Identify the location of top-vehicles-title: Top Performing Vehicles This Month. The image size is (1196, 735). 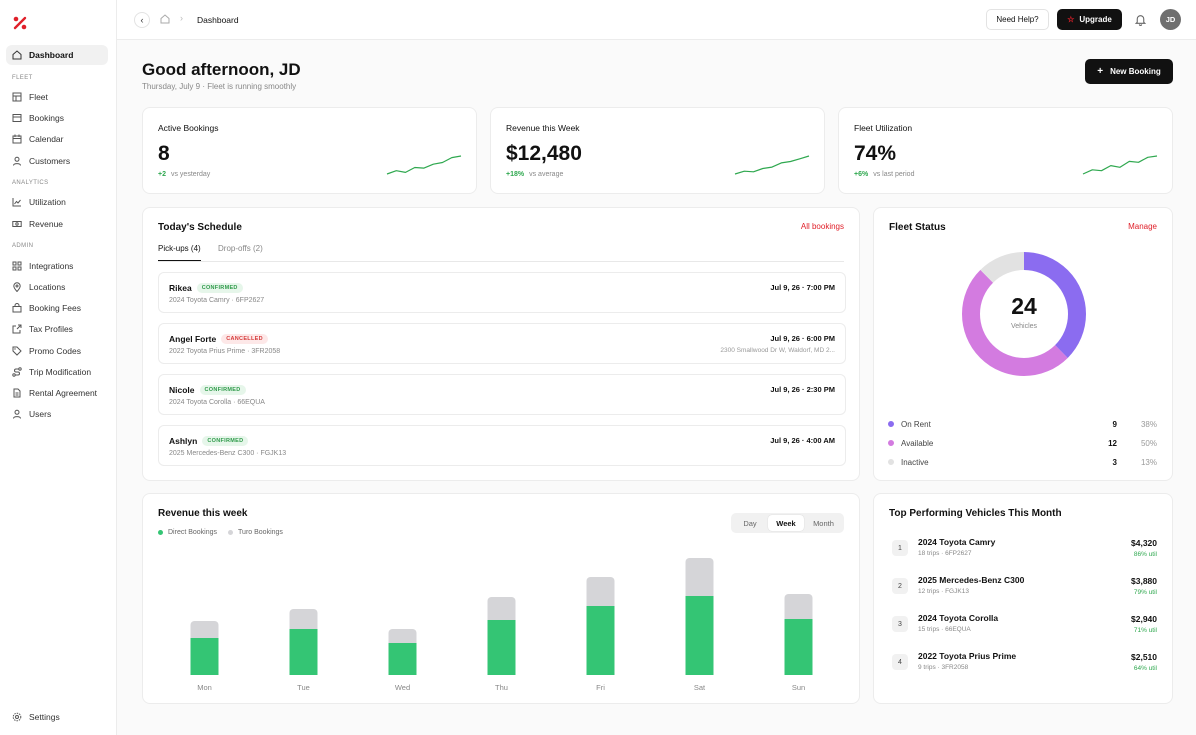
(975, 513).